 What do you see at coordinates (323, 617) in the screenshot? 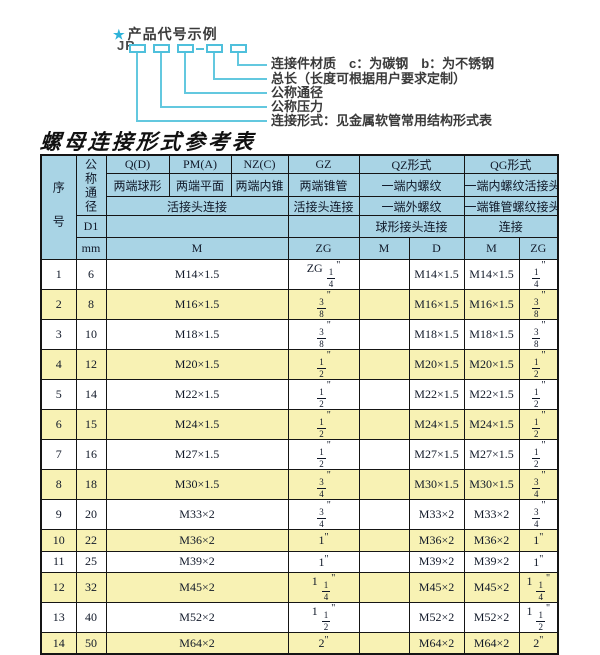
I see `cell-zg: 1 1 2 "` at bounding box center [323, 617].